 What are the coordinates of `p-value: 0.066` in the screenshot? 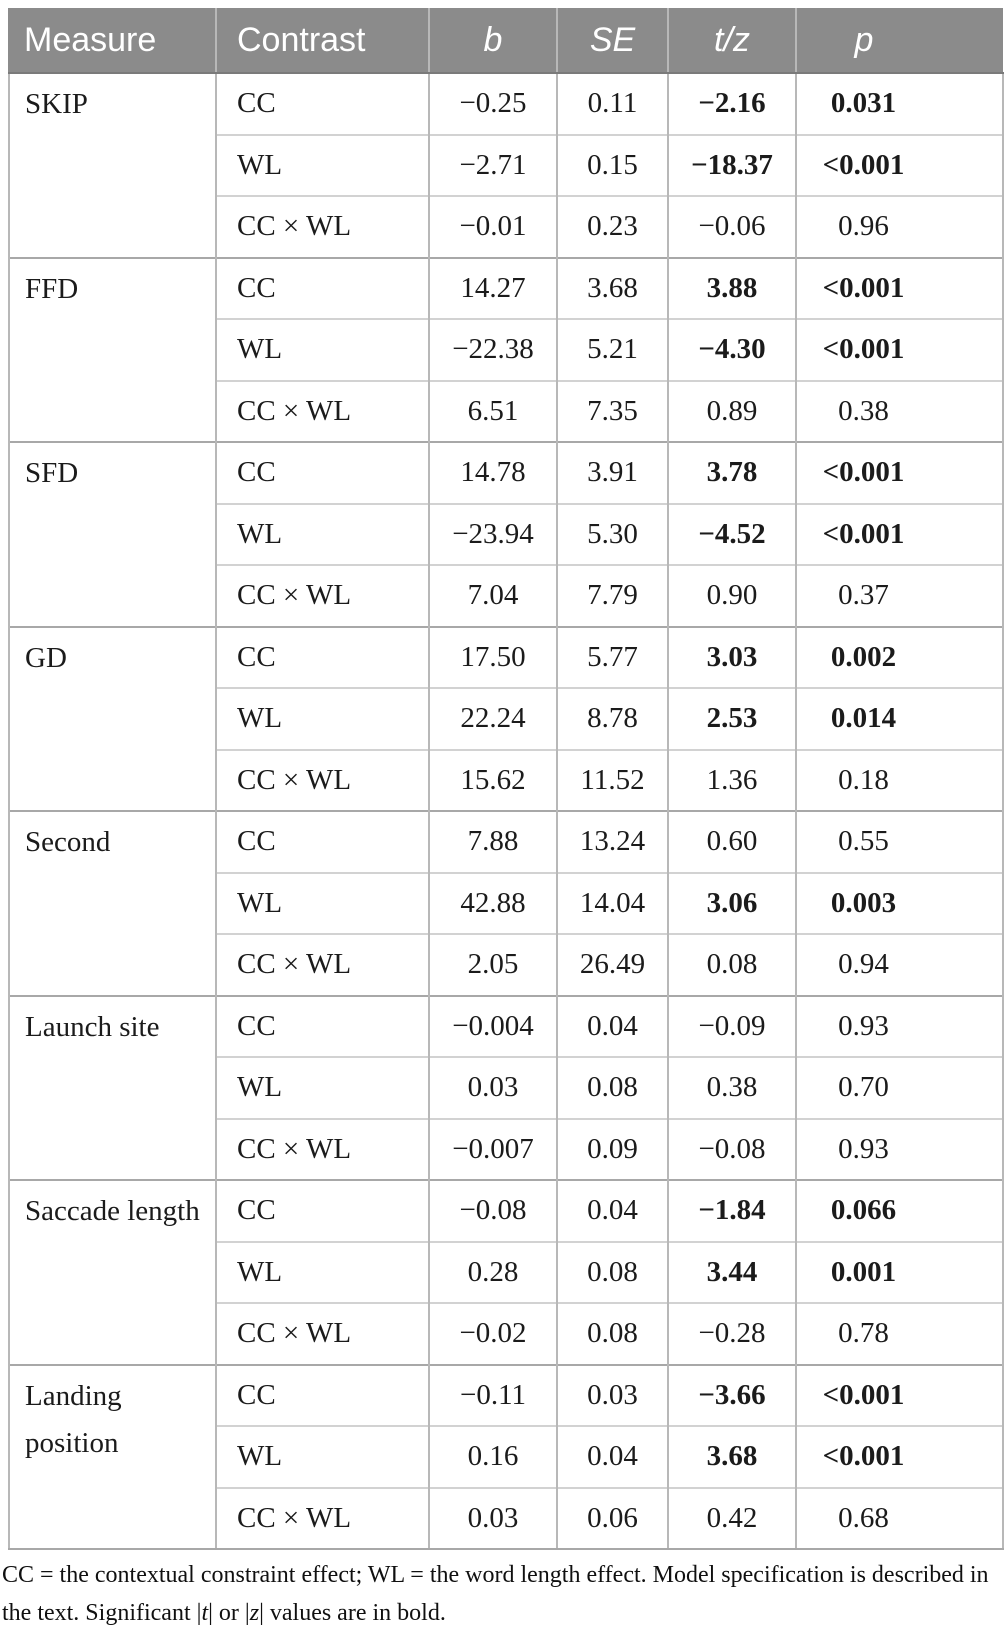 It's located at (899, 1210).